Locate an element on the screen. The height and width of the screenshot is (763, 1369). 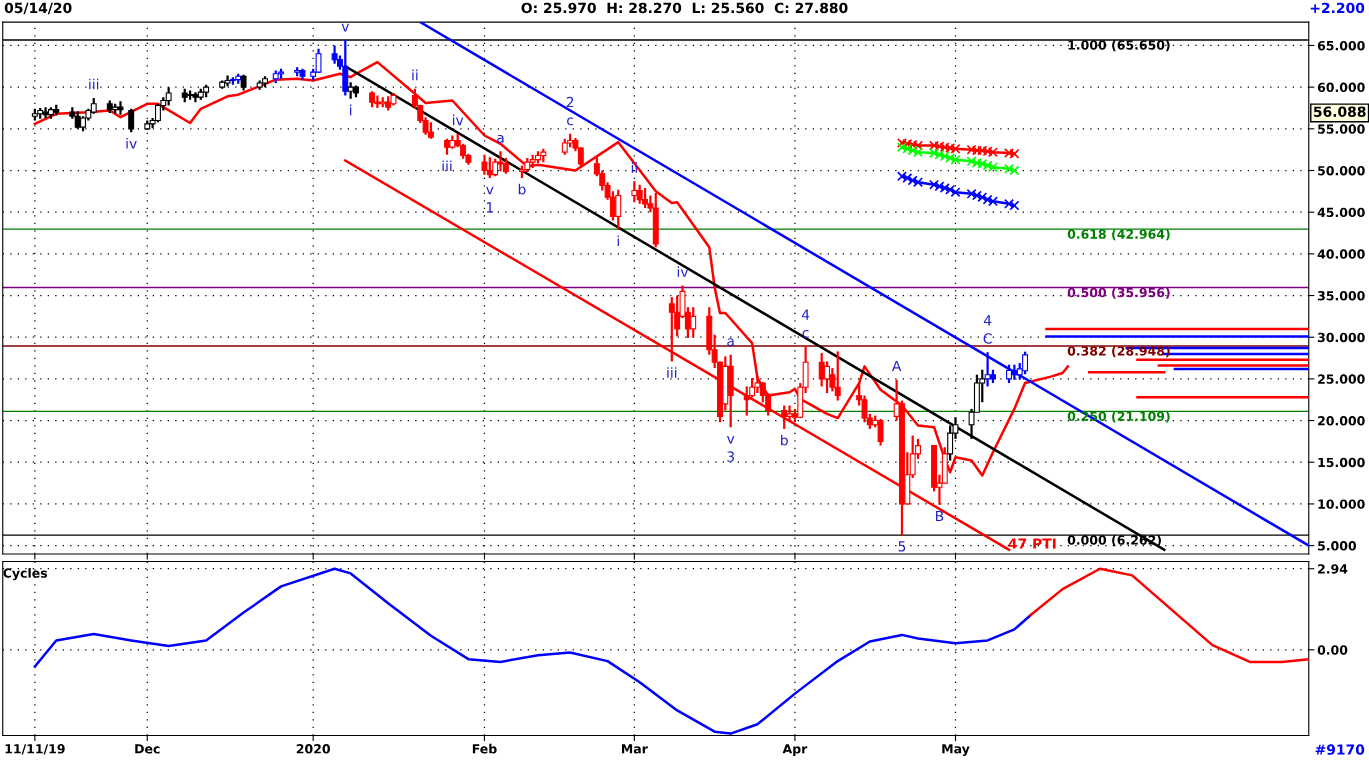
y-tick-label: 25.000 is located at coordinates (1341, 379).